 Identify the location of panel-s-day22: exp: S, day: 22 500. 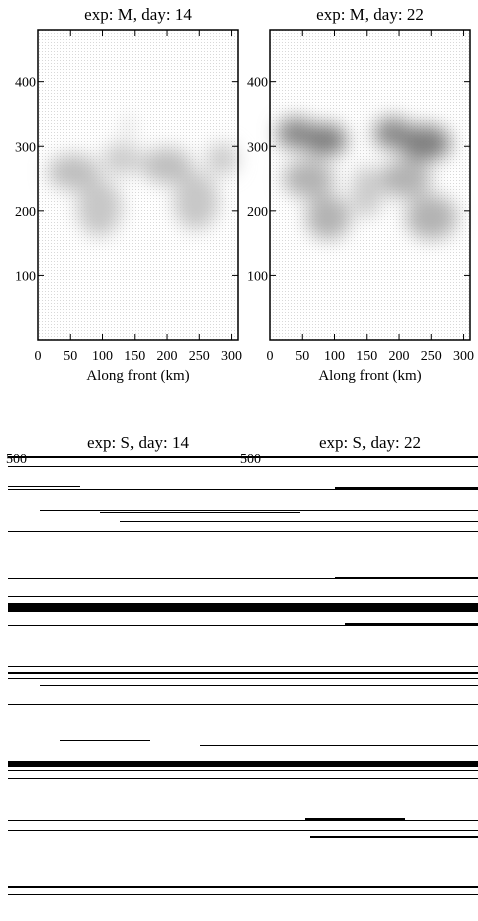
(330, 450).